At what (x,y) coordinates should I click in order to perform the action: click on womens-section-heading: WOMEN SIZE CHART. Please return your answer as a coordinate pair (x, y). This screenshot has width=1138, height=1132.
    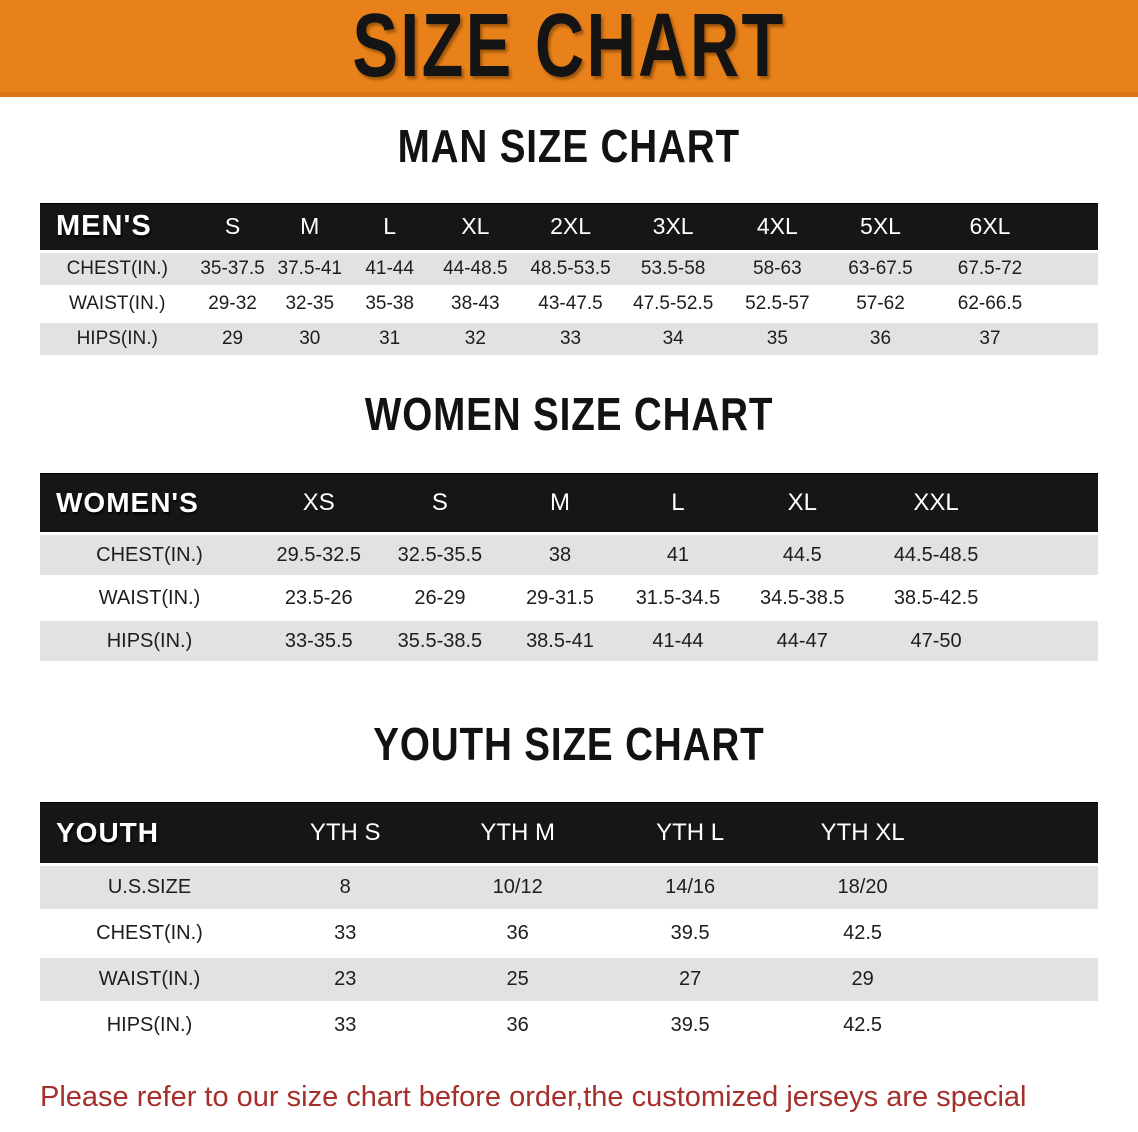
    Looking at the image, I should click on (569, 420).